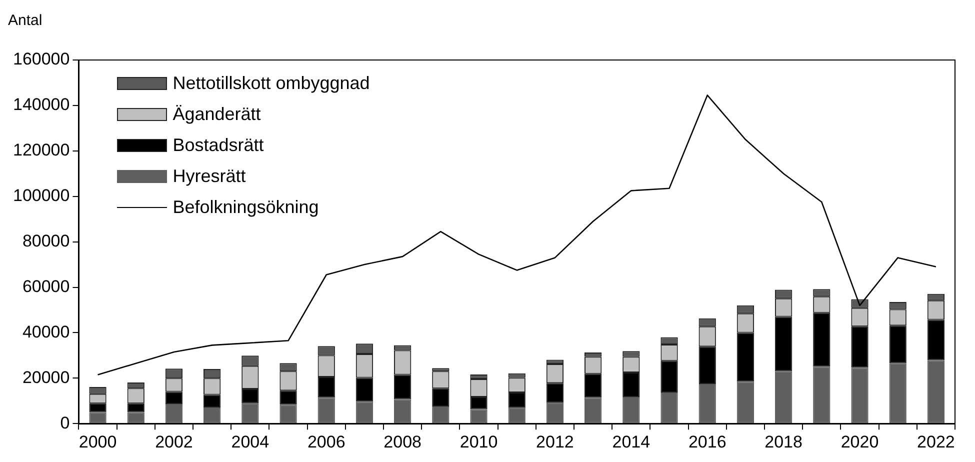 The image size is (975, 462). I want to click on x-tick-label: 2014, so click(631, 442).